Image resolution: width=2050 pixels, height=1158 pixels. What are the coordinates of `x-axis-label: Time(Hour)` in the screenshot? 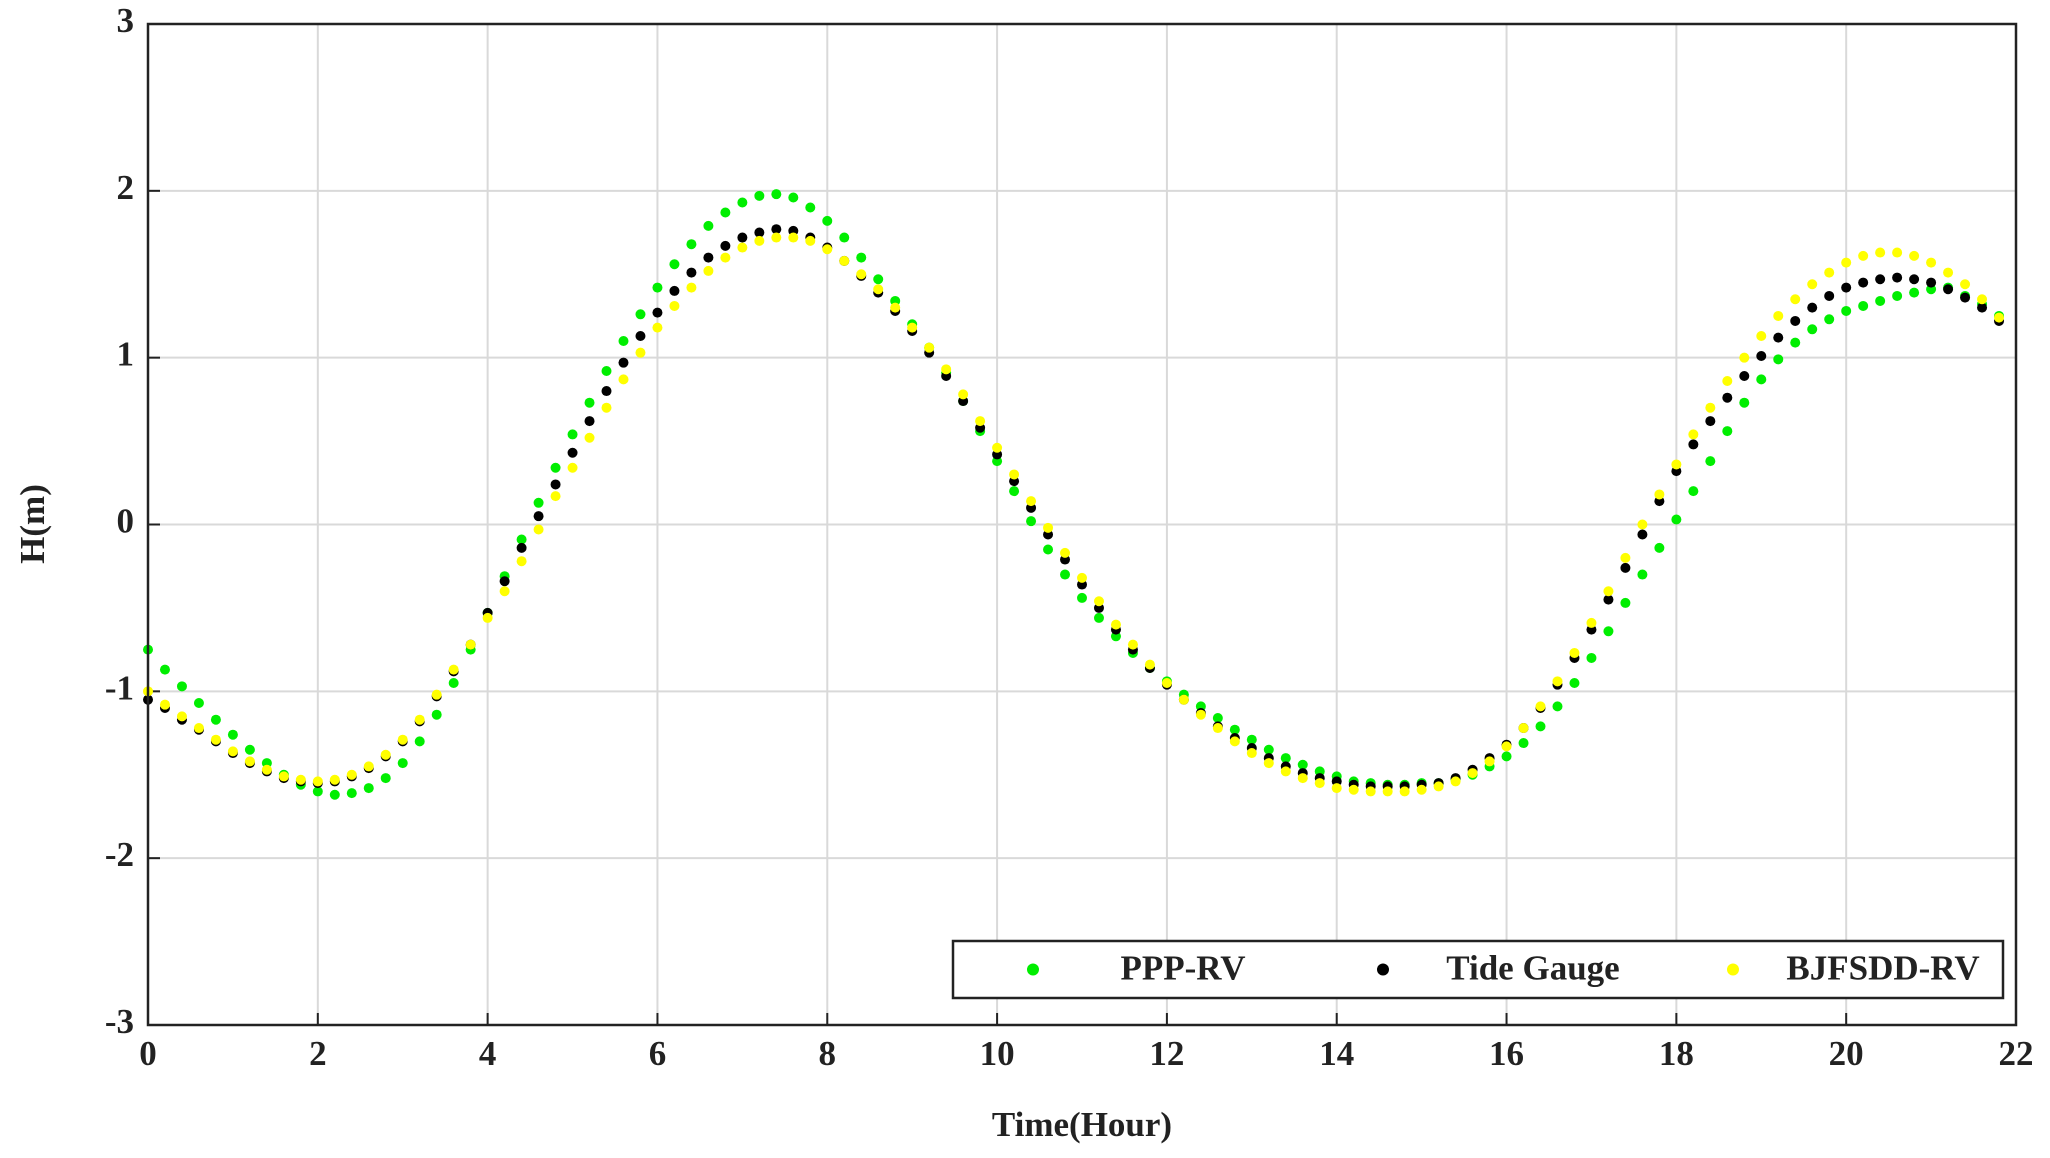 It's located at (1082, 1124).